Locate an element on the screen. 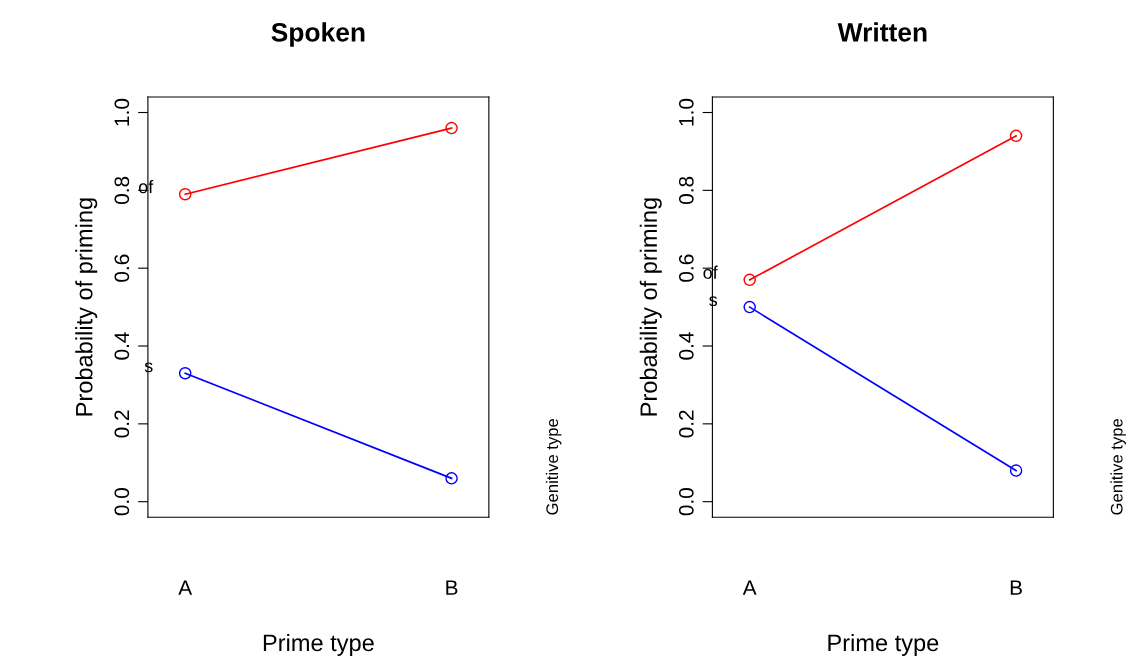  chart-title: Spoken is located at coordinates (318, 34).